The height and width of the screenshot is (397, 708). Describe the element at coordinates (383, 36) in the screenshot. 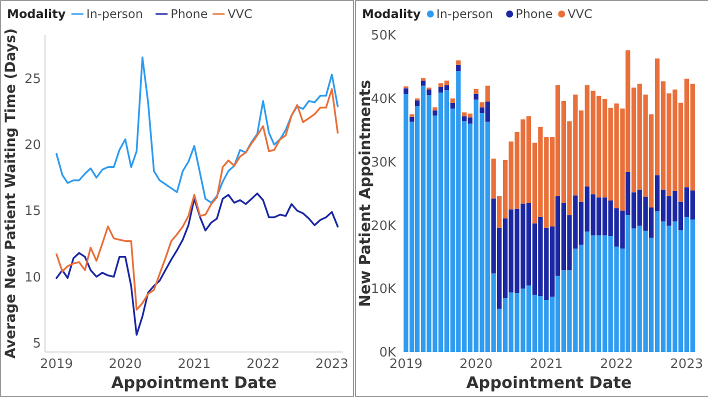

I see `y-tick-label: 50K` at that location.